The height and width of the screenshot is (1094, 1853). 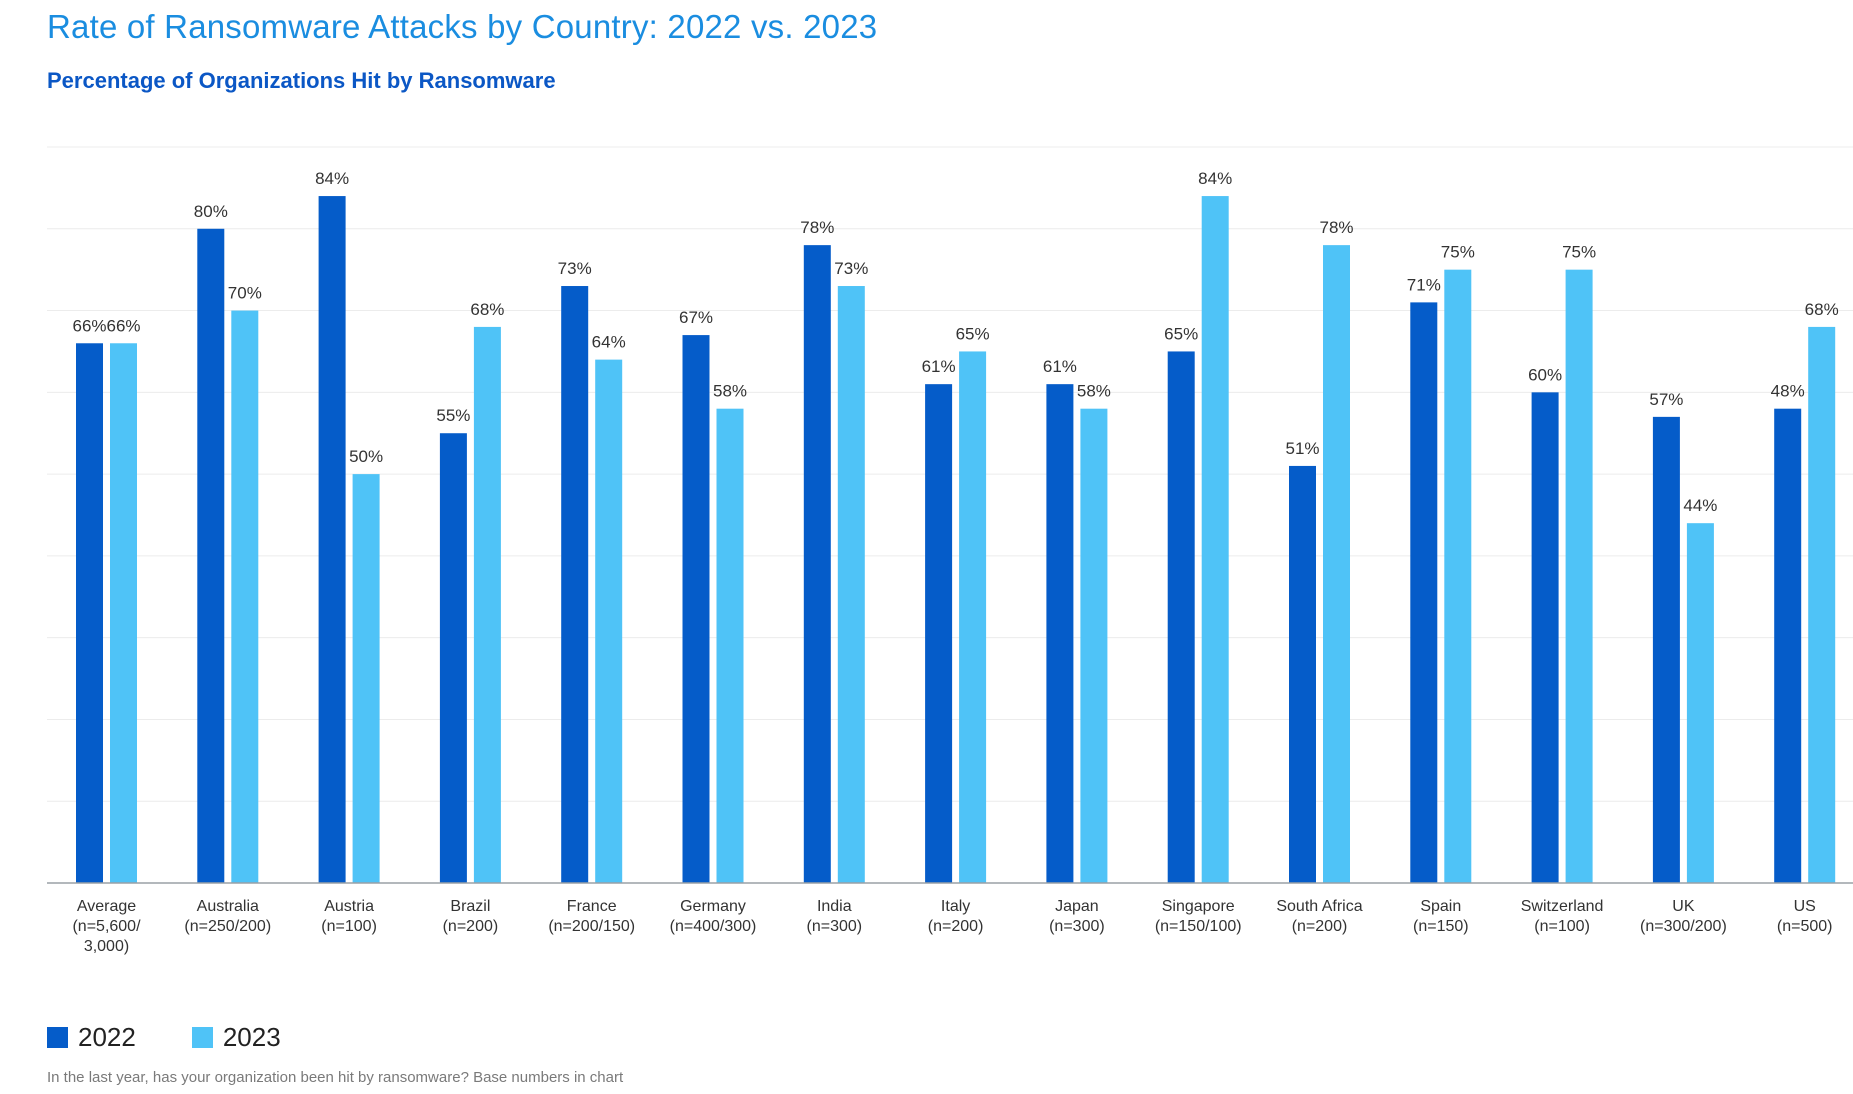 I want to click on legend-label-2023: 2023, so click(x=251, y=1037).